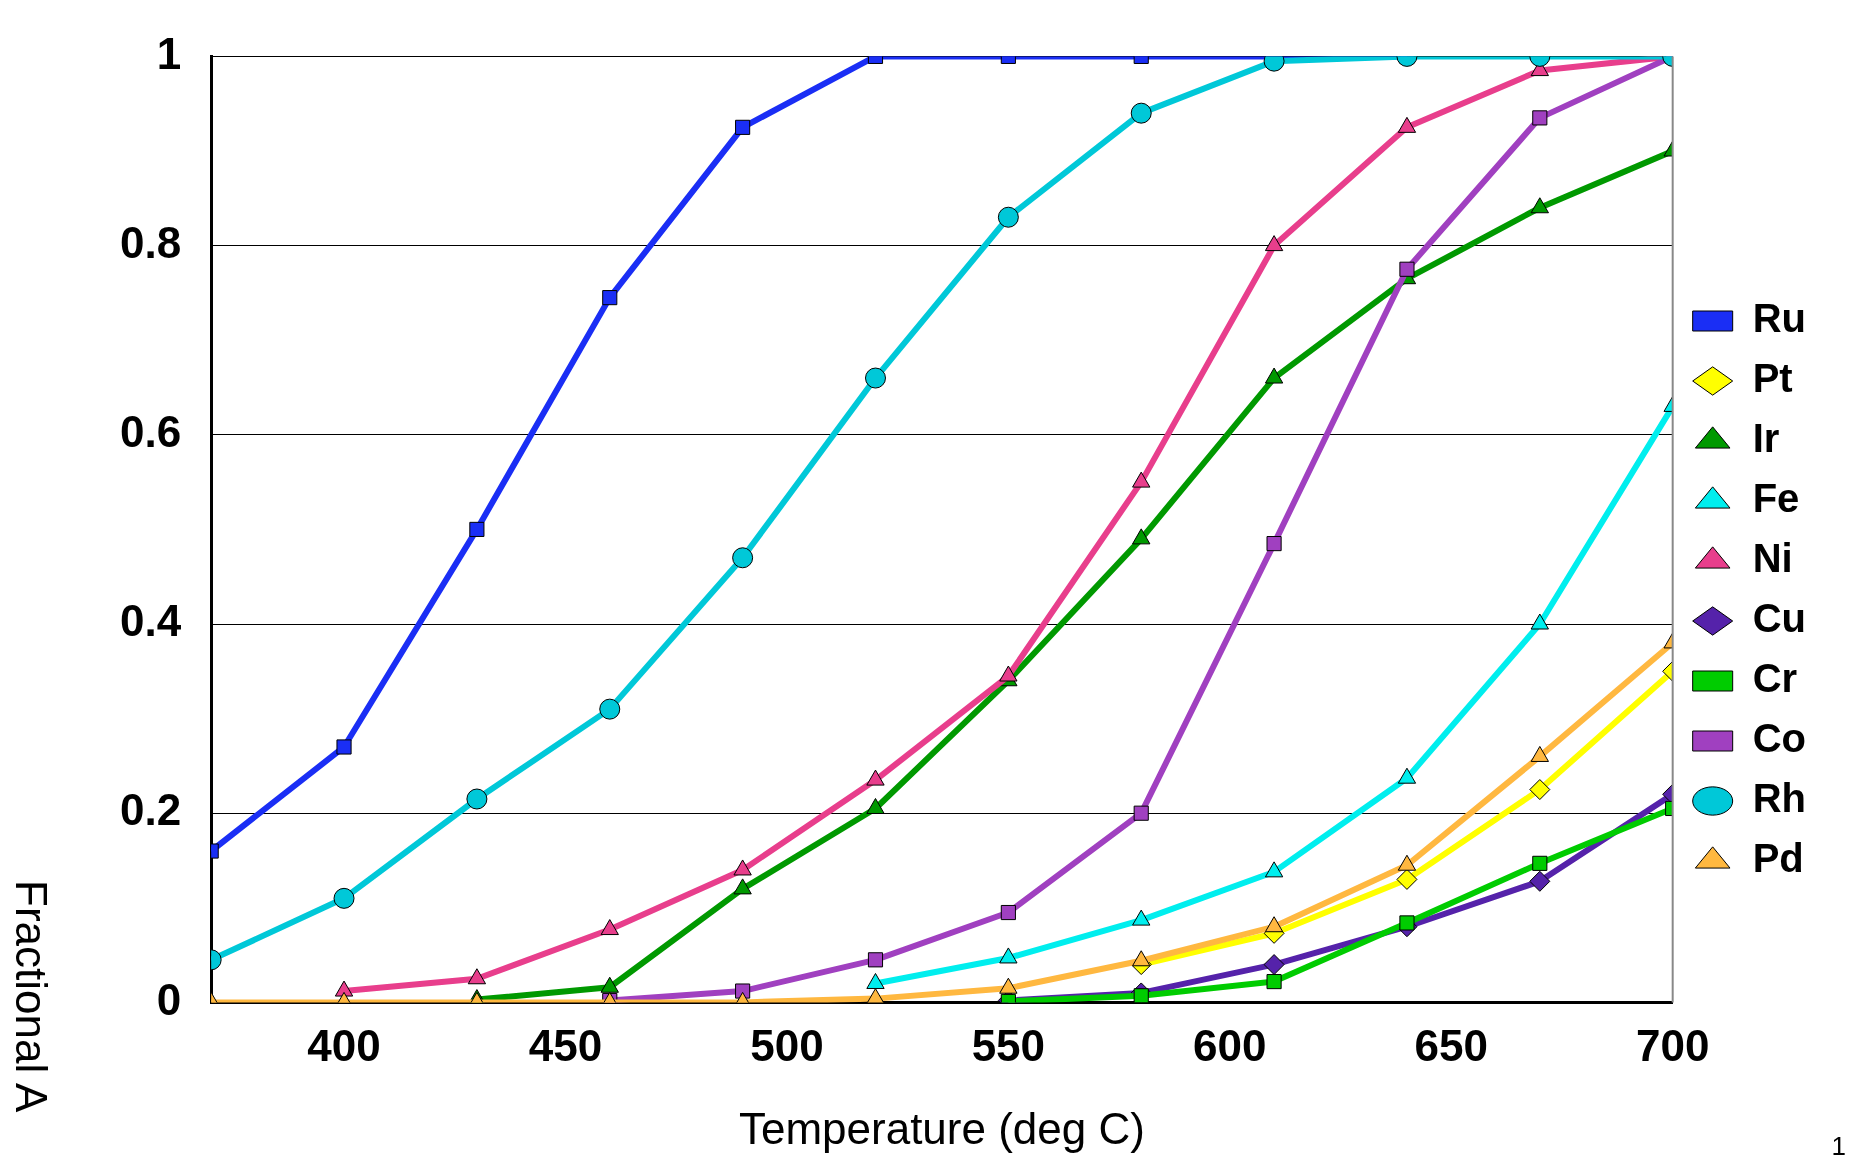 The image size is (1856, 1162). What do you see at coordinates (169, 999) in the screenshot?
I see `y-tick-label: 0` at bounding box center [169, 999].